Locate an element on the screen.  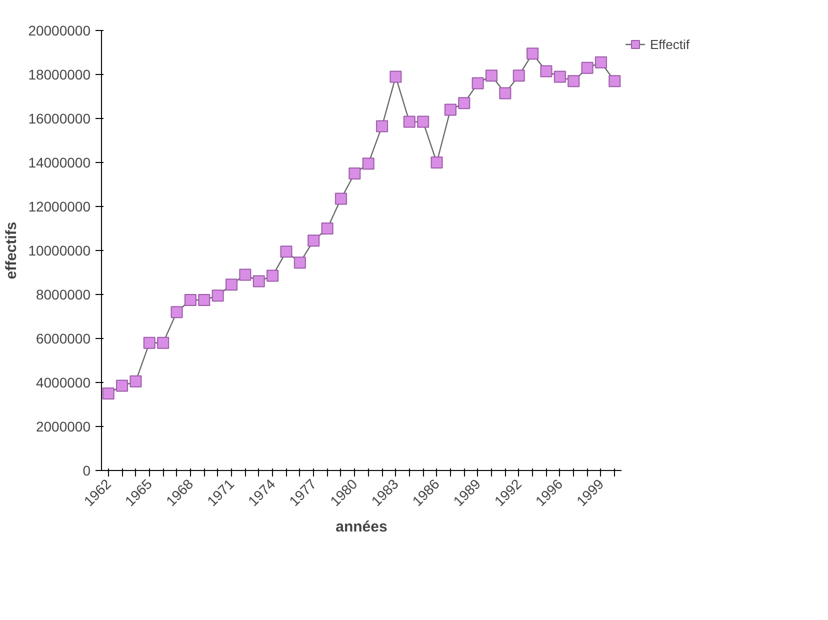
y-tick-label: 10000000 is located at coordinates (59, 250).